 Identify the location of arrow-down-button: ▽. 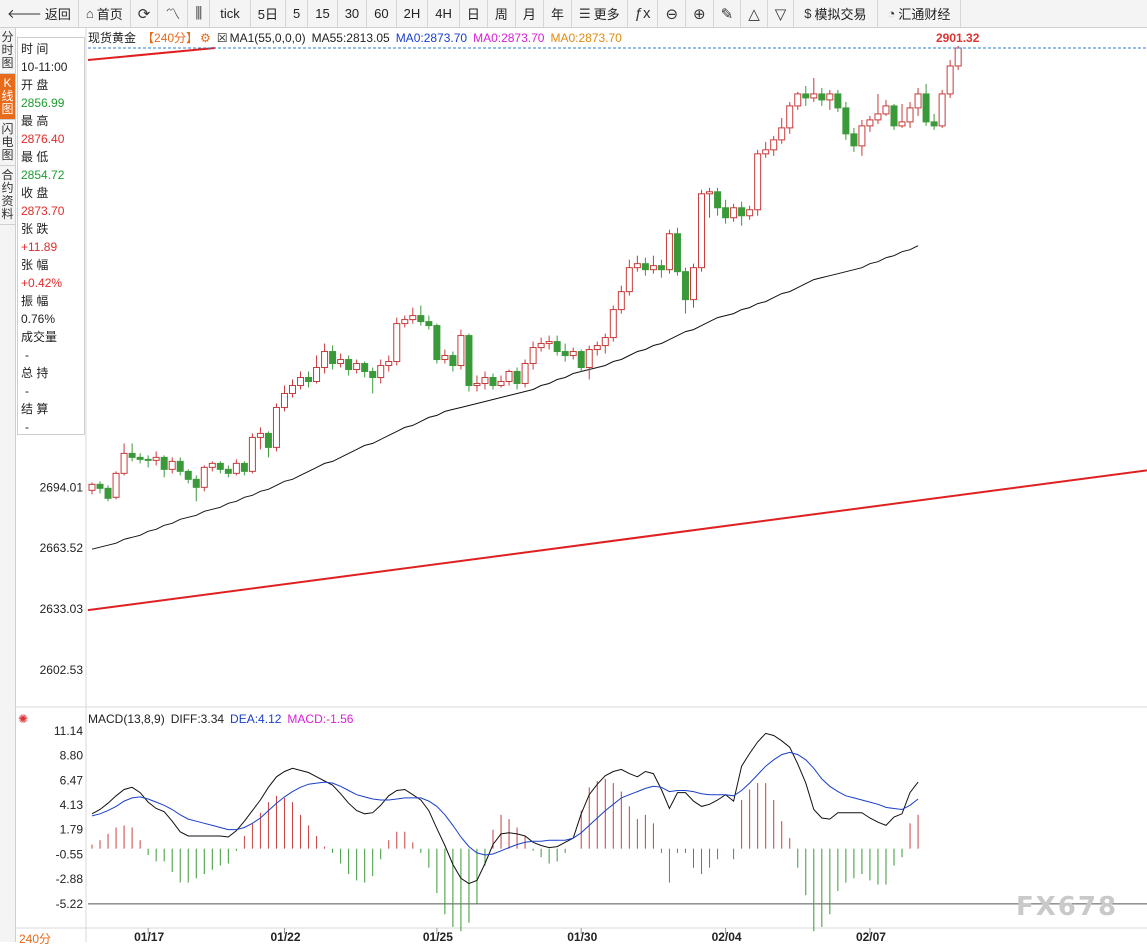
(781, 13).